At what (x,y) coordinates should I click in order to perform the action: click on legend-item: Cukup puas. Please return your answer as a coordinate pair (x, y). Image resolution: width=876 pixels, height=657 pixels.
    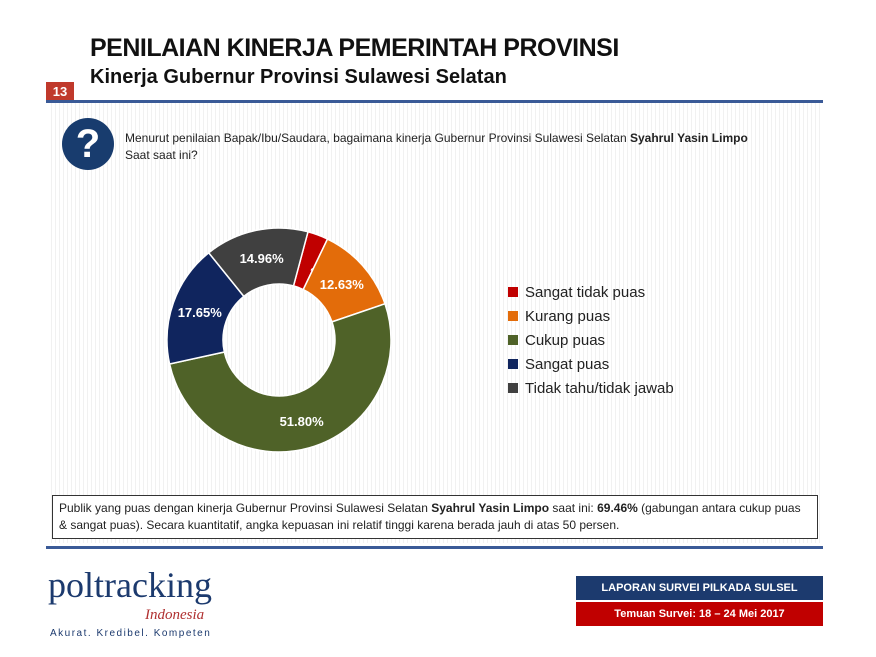
    Looking at the image, I should click on (591, 340).